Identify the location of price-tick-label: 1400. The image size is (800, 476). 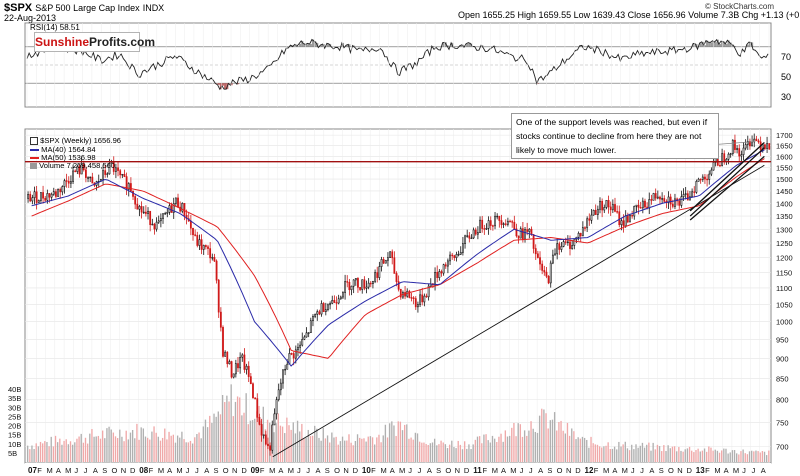
(784, 203).